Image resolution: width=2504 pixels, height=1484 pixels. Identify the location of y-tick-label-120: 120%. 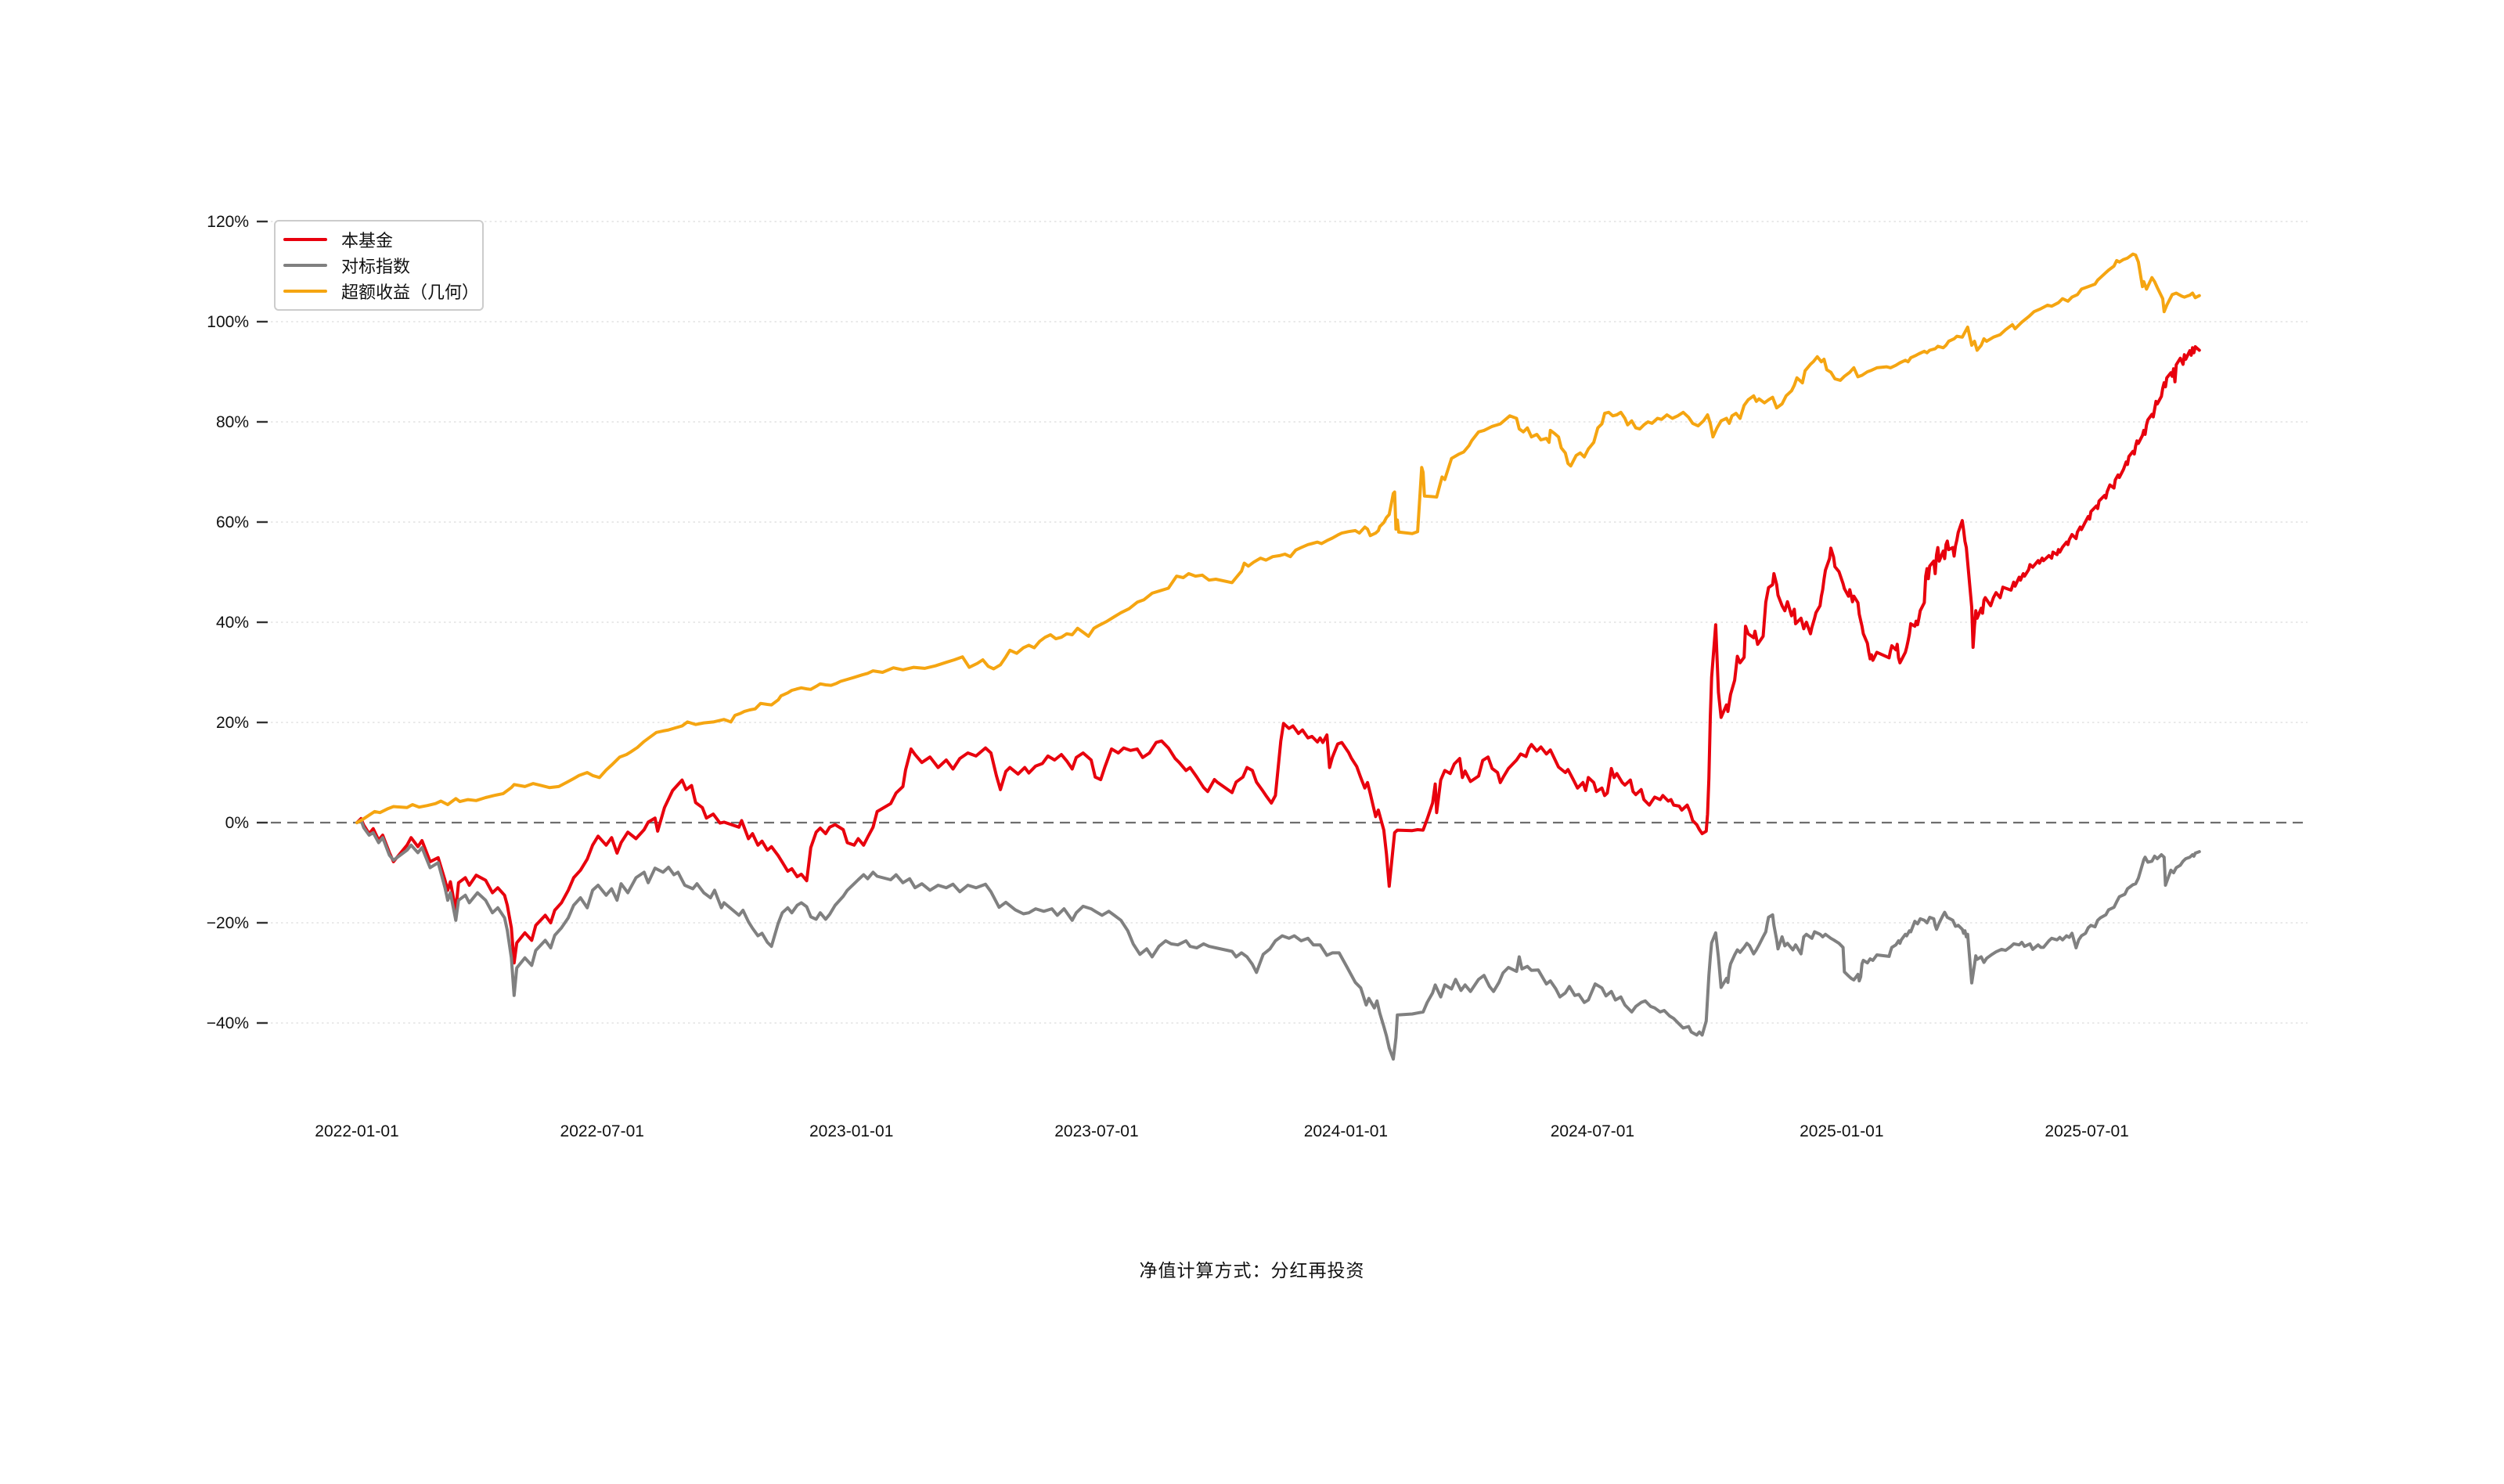
(228, 222).